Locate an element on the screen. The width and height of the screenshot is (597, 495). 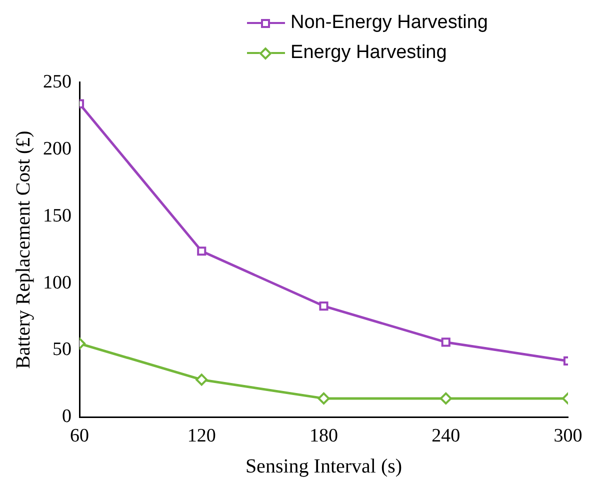
x-axis-title: Sensing Interval (s) is located at coordinates (323, 466).